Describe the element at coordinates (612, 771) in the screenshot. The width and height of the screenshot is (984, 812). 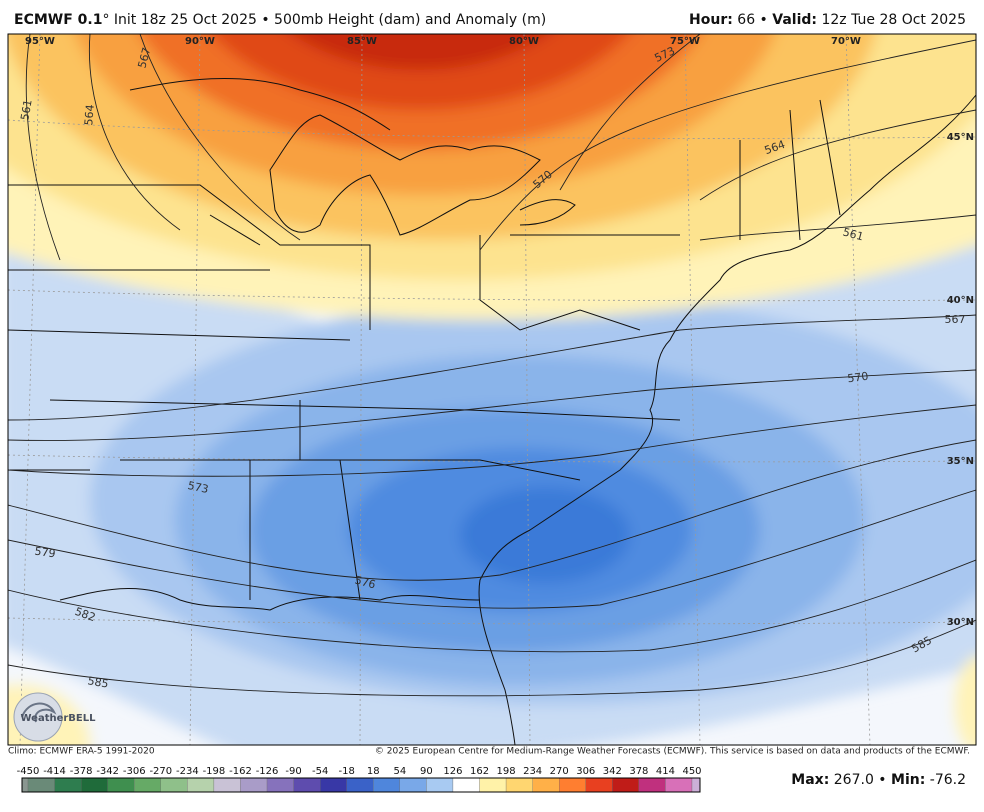
I see `colorbar-tick: 342` at that location.